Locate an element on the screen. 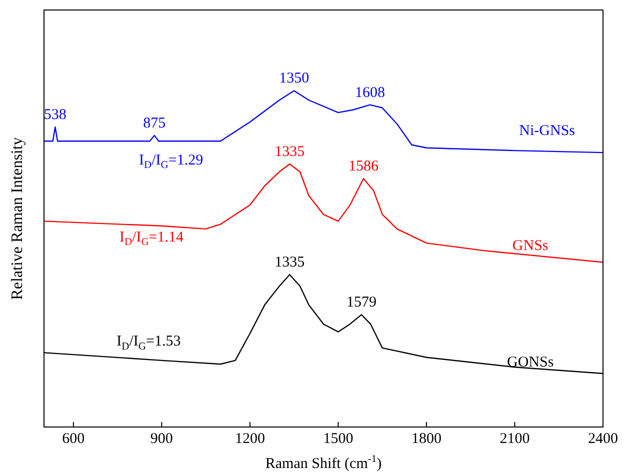 The image size is (625, 473). x-tick-label: 600 is located at coordinates (73, 438).